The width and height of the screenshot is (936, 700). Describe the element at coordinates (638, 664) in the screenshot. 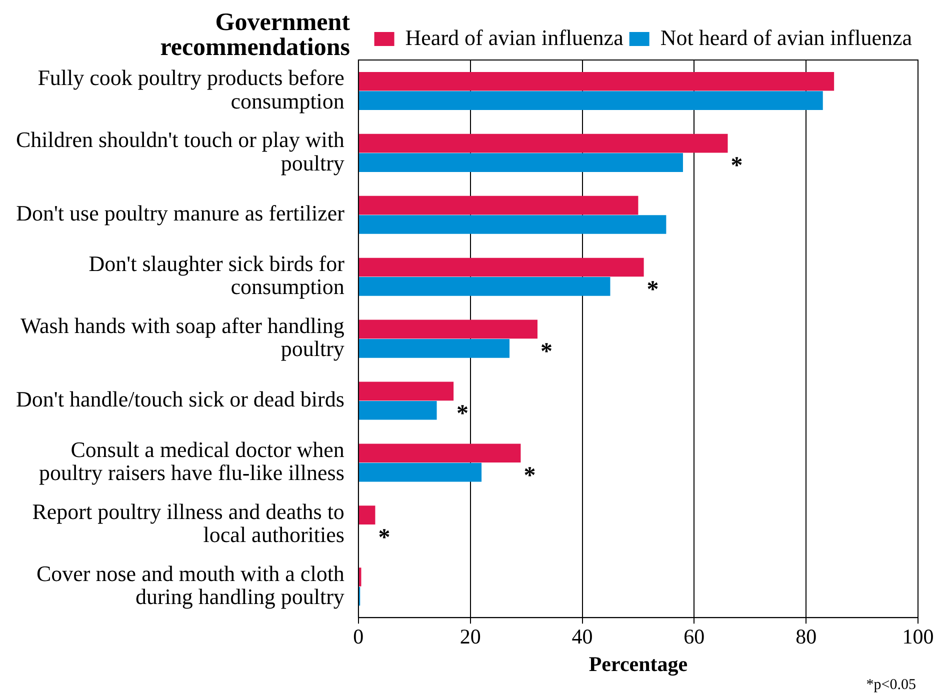

I see `x-axis-title: Percentage` at that location.